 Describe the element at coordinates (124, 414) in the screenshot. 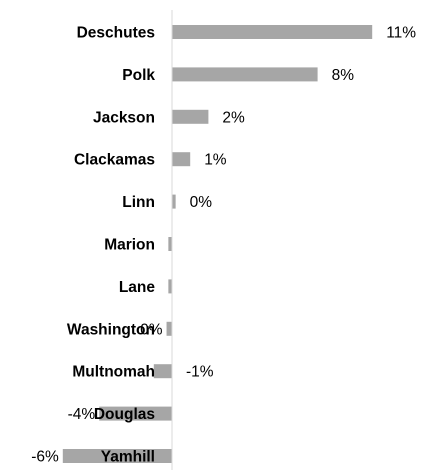

I see `category-label-douglas: Douglas` at that location.